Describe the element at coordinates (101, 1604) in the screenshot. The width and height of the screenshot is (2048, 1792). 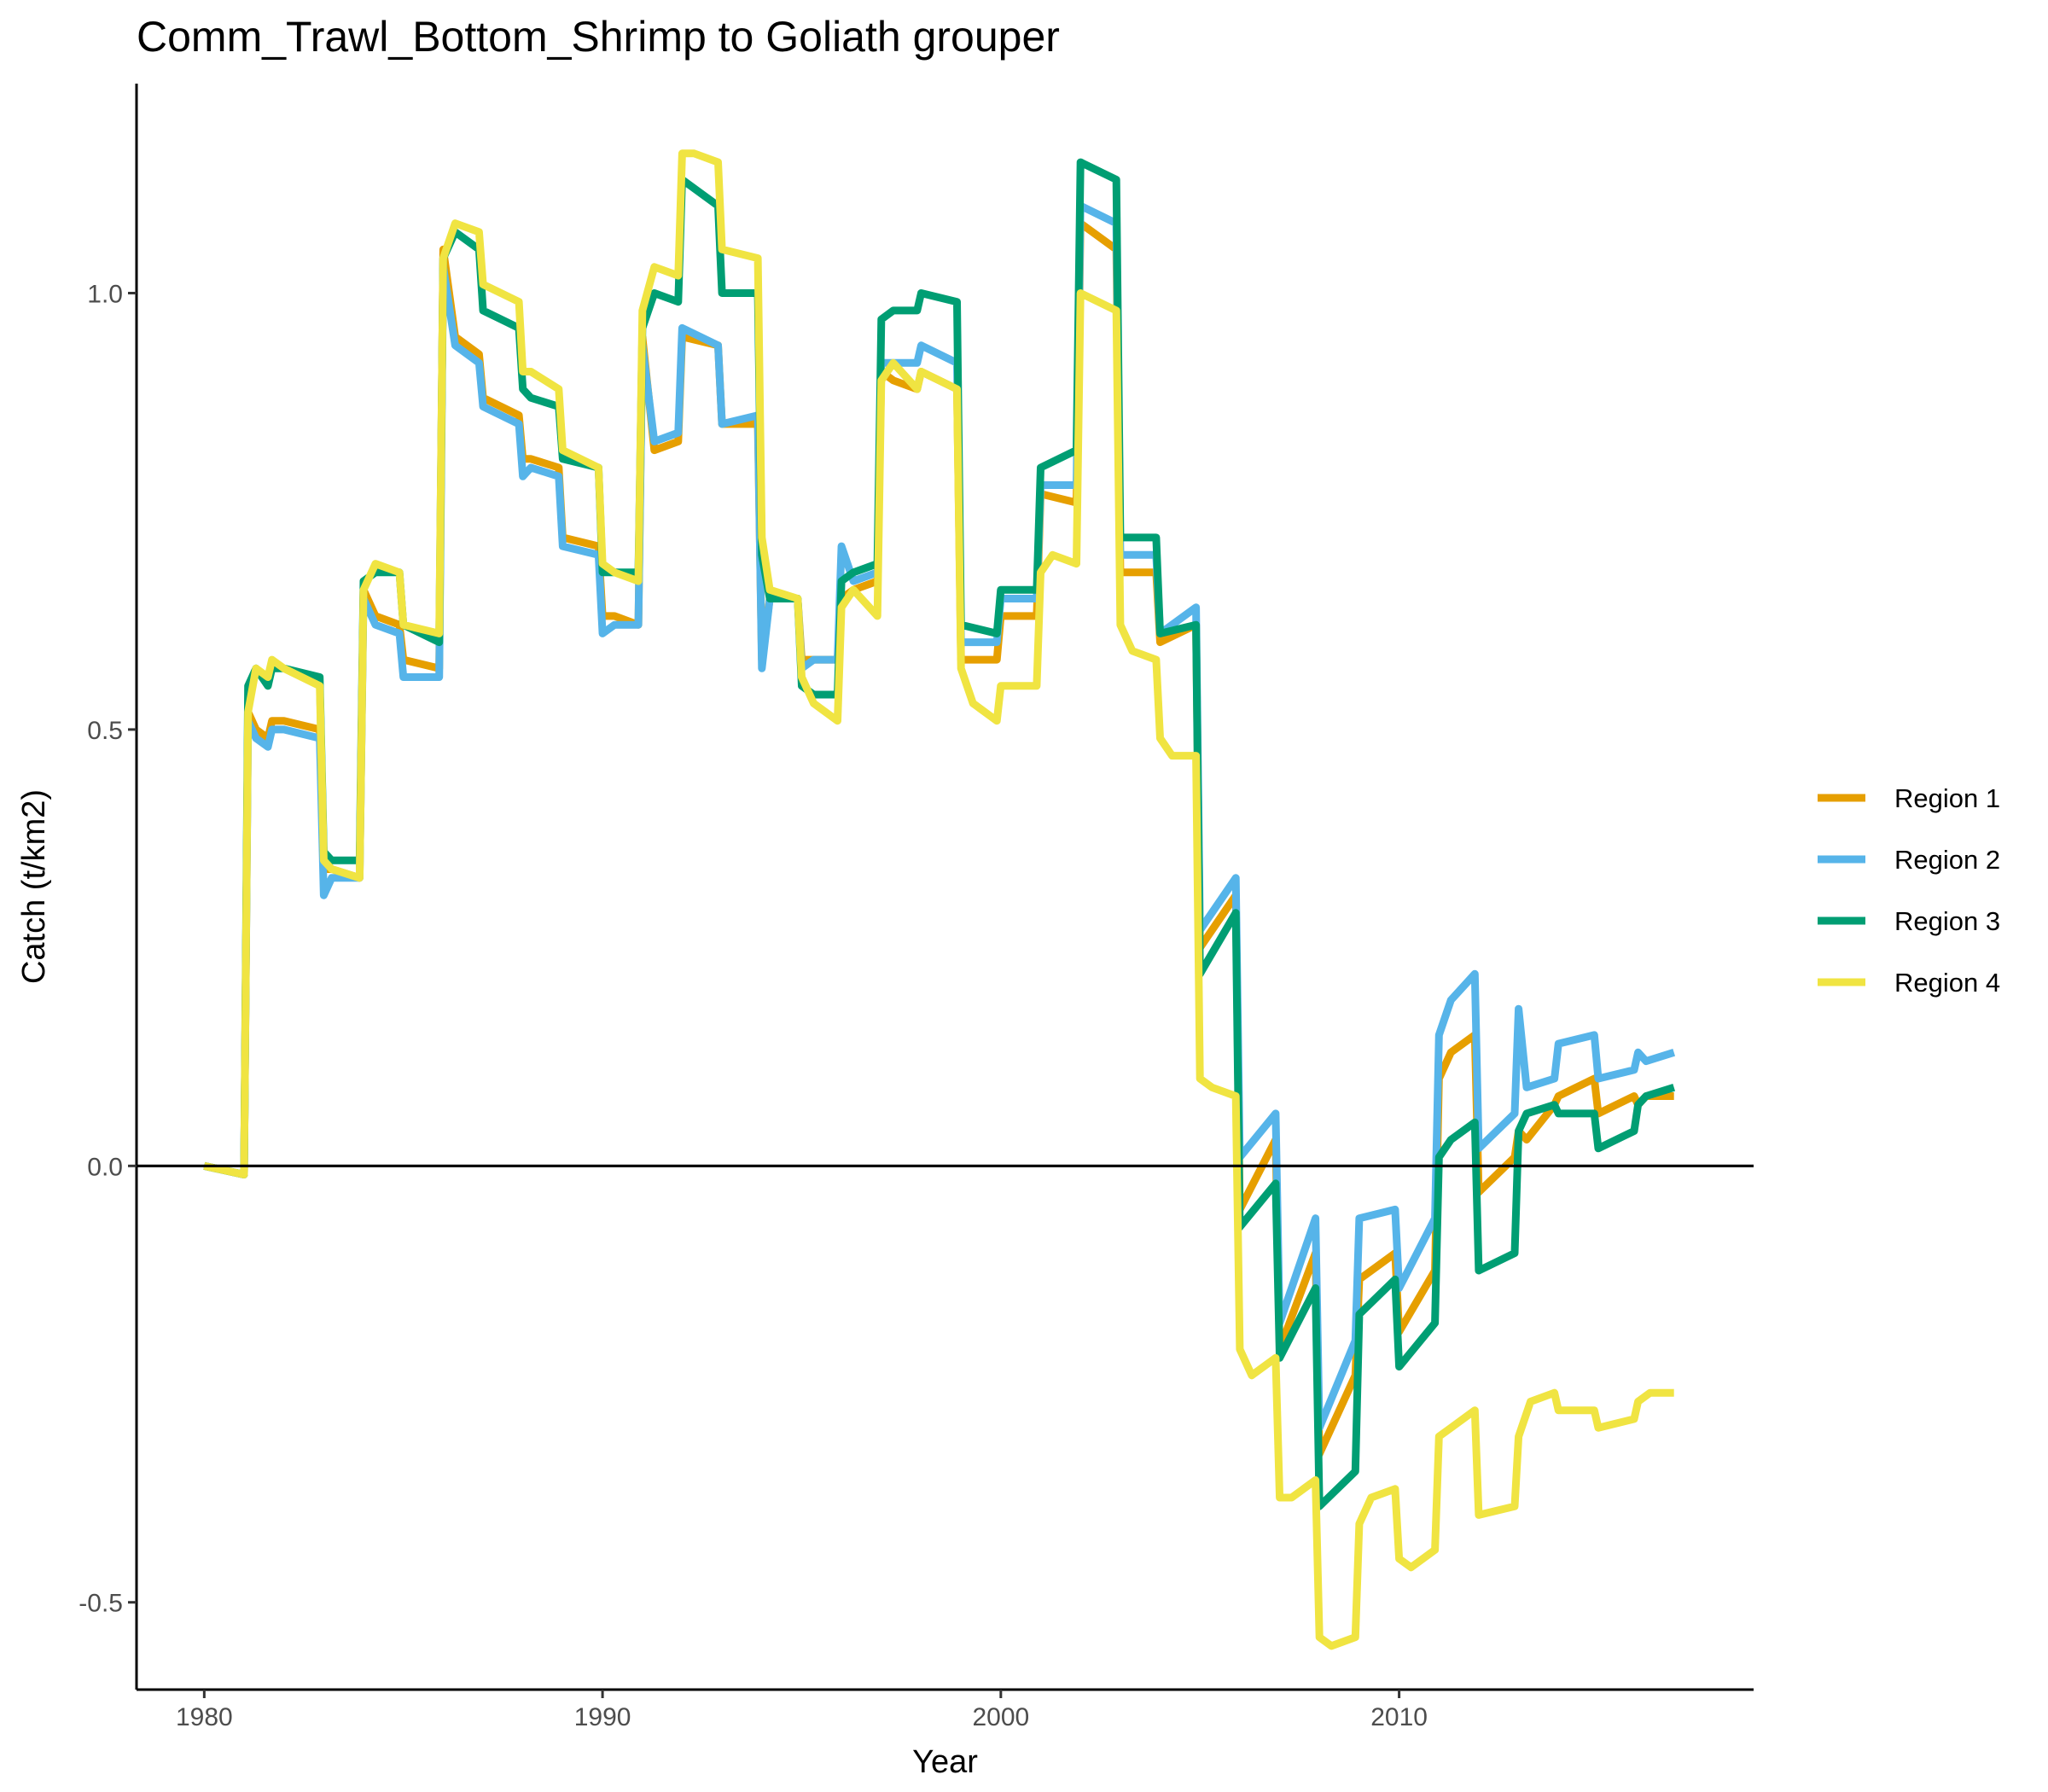
I see `y-tick-label: -0.5` at that location.